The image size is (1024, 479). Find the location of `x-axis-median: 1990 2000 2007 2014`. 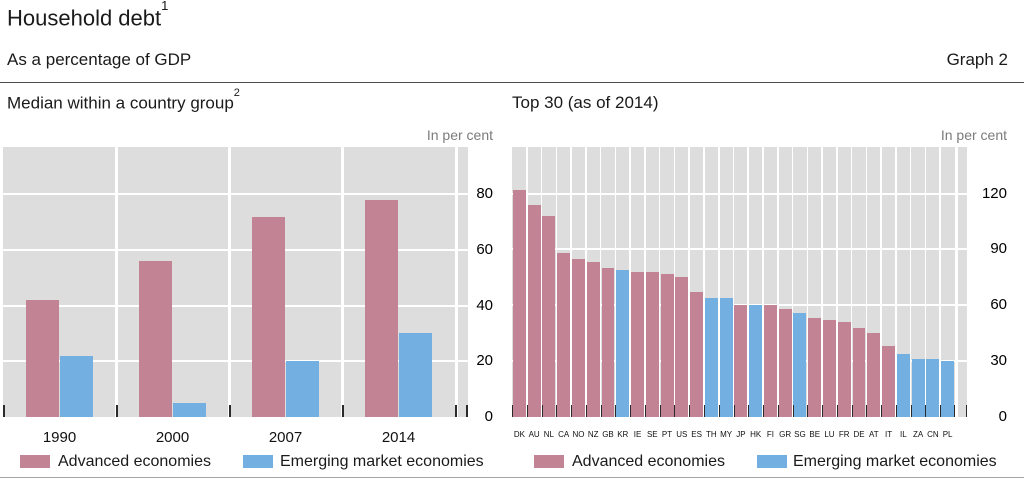

x-axis-median: 1990 2000 2007 2014 is located at coordinates (235, 437).